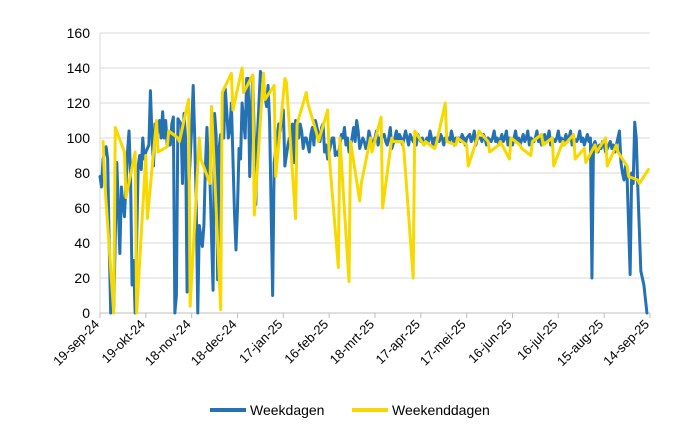 The image size is (700, 430). Describe the element at coordinates (626, 343) in the screenshot. I see `x-tick-label: 14-sep-25` at that location.